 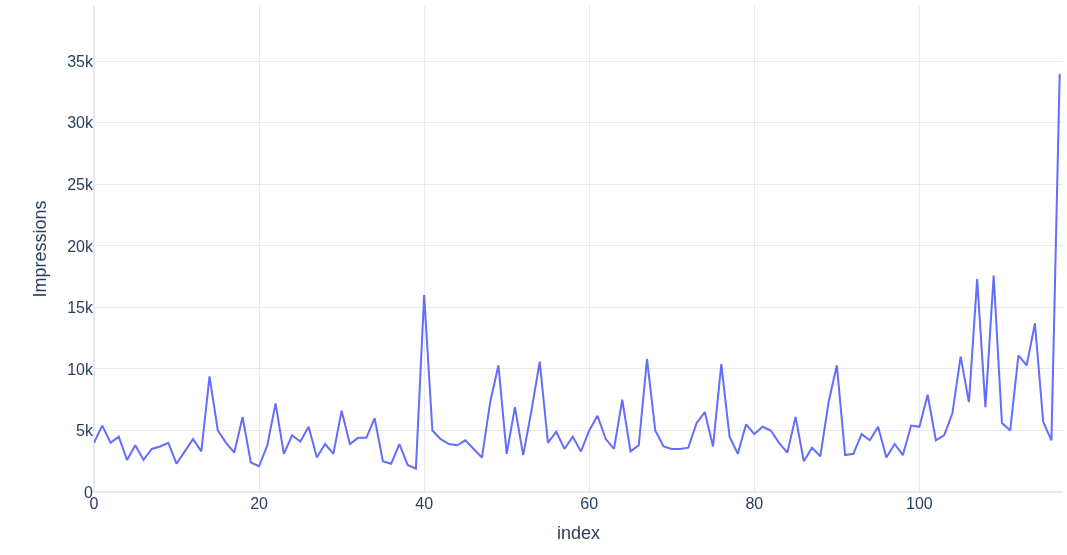 I want to click on x-tick-label: 20, so click(x=259, y=503).